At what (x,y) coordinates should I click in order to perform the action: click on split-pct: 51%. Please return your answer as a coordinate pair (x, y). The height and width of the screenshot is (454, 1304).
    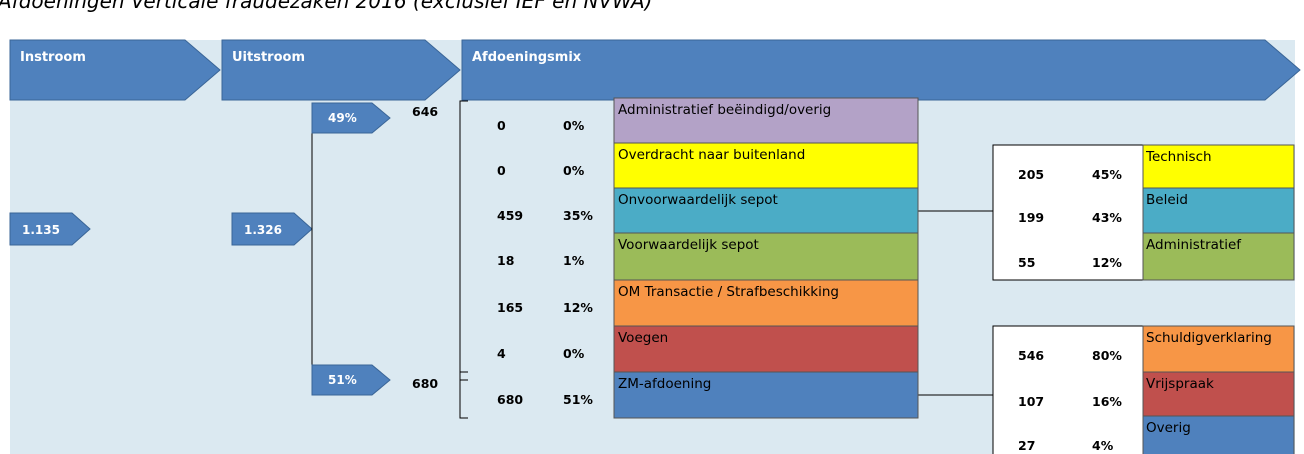
    Looking at the image, I should click on (342, 380).